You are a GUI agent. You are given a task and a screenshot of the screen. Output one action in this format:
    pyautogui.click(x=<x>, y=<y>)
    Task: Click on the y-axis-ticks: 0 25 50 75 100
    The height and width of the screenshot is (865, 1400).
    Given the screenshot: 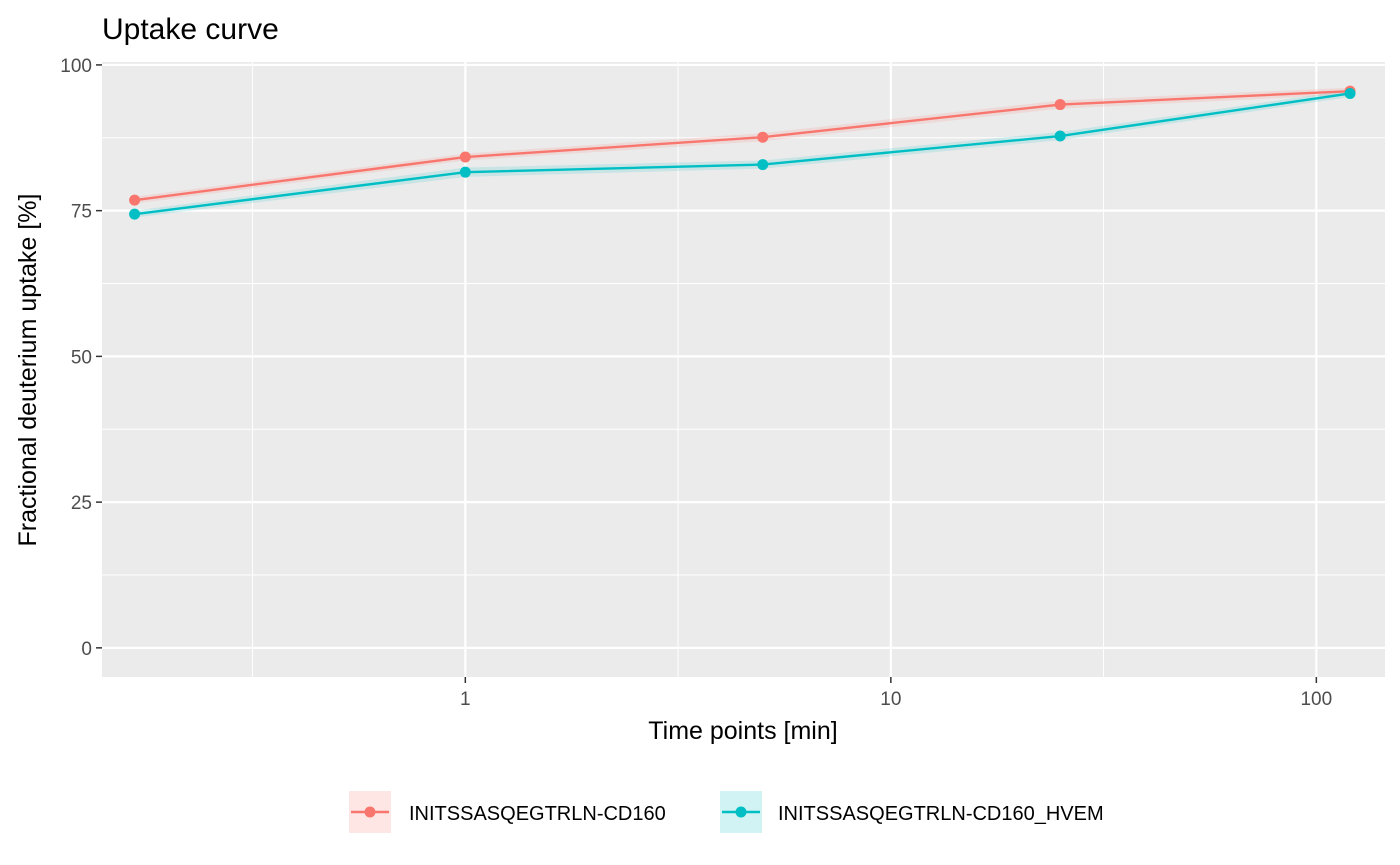 What is the action you would take?
    pyautogui.click(x=81, y=358)
    